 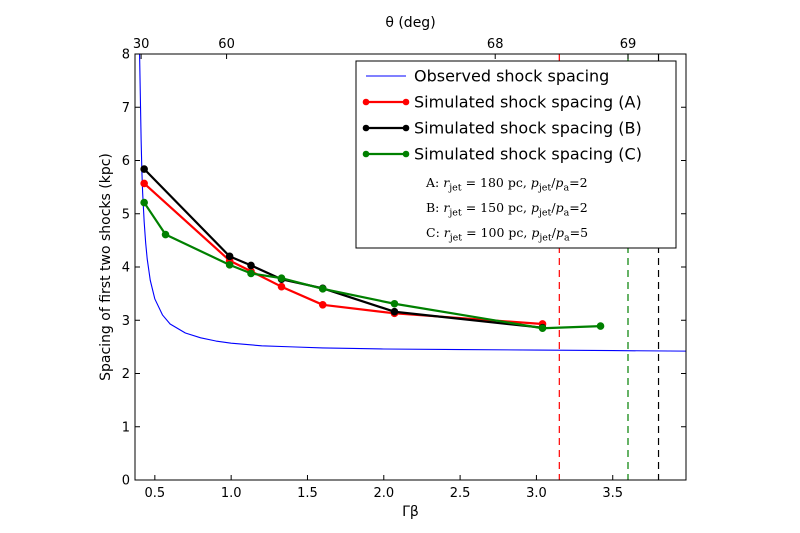 I want to click on legend-note-1-r-sub: jet, so click(x=455, y=213).